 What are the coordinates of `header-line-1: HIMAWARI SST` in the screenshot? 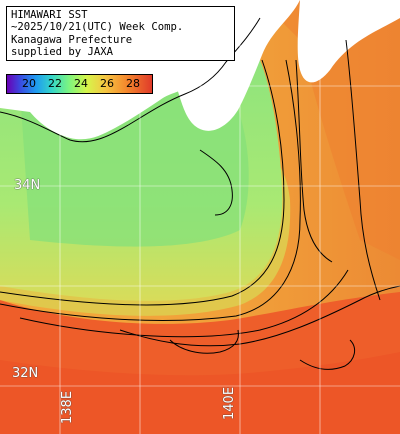 It's located at (49, 15).